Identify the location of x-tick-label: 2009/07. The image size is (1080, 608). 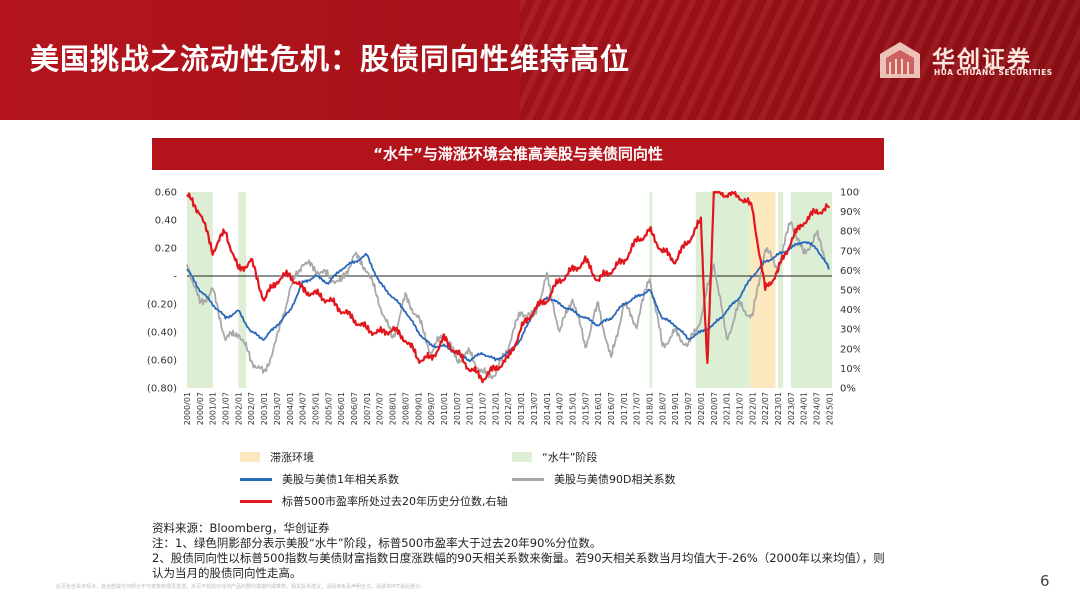
(431, 408).